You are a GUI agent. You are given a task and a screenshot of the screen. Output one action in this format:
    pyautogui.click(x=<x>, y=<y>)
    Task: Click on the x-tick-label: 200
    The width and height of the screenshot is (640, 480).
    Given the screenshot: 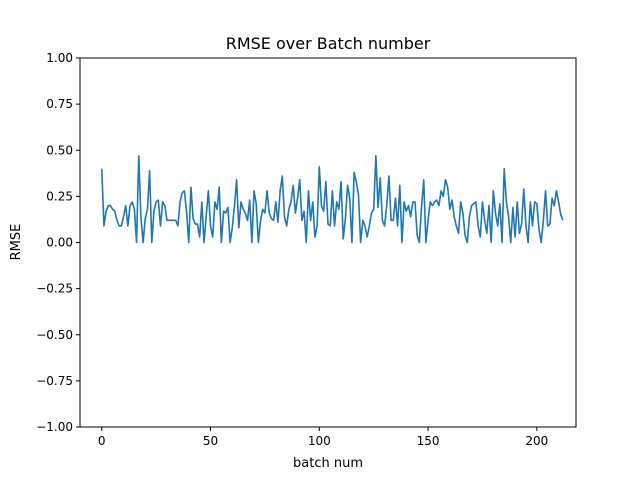 What is the action you would take?
    pyautogui.click(x=536, y=441)
    